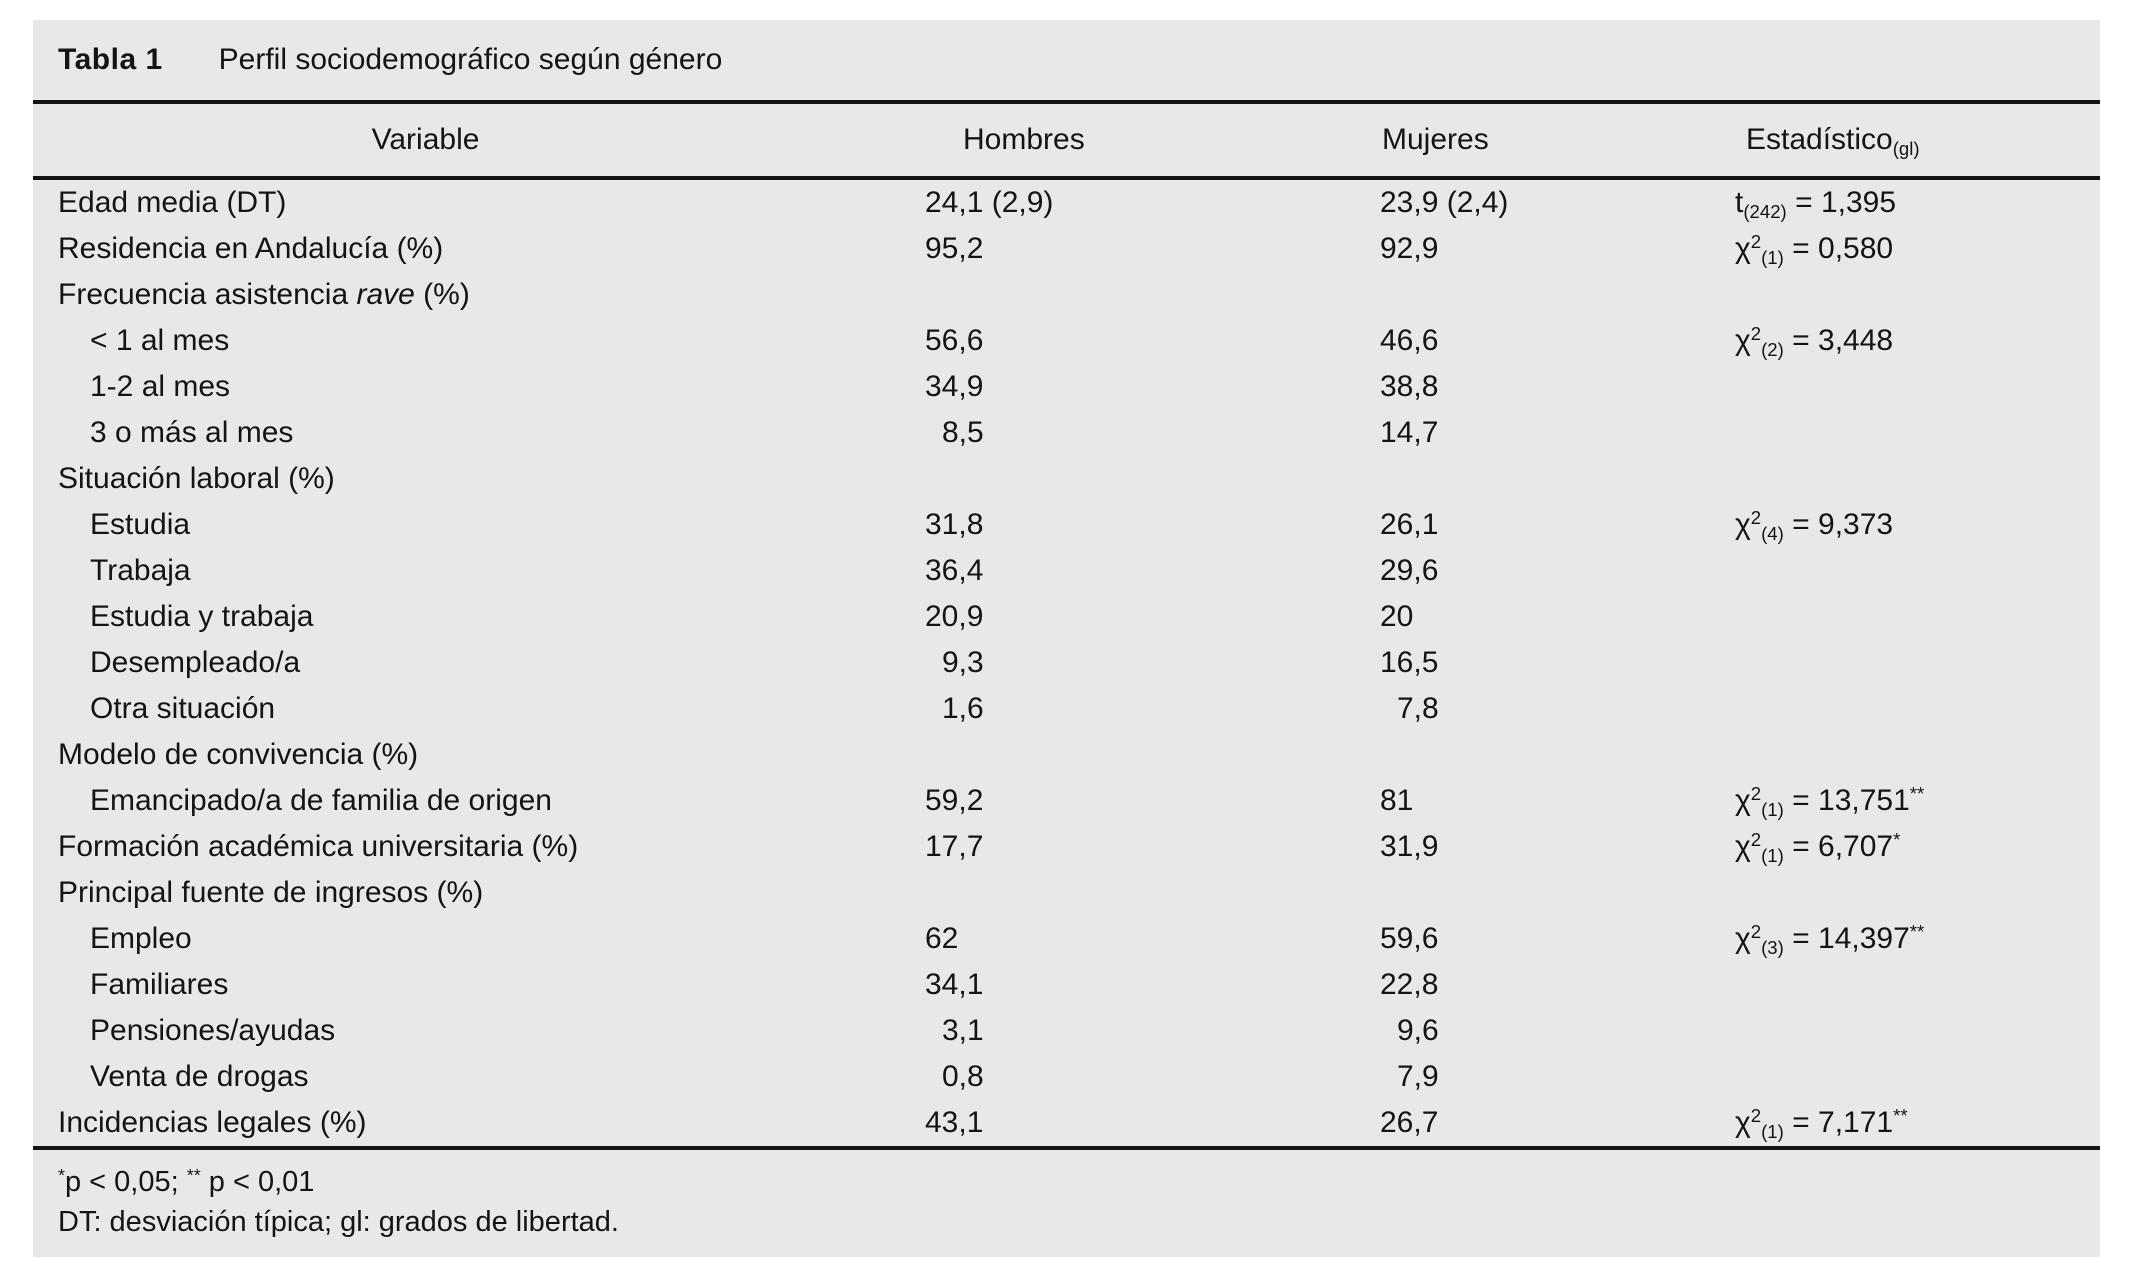  I want to click on table-number: Tabla 1, so click(110, 59).